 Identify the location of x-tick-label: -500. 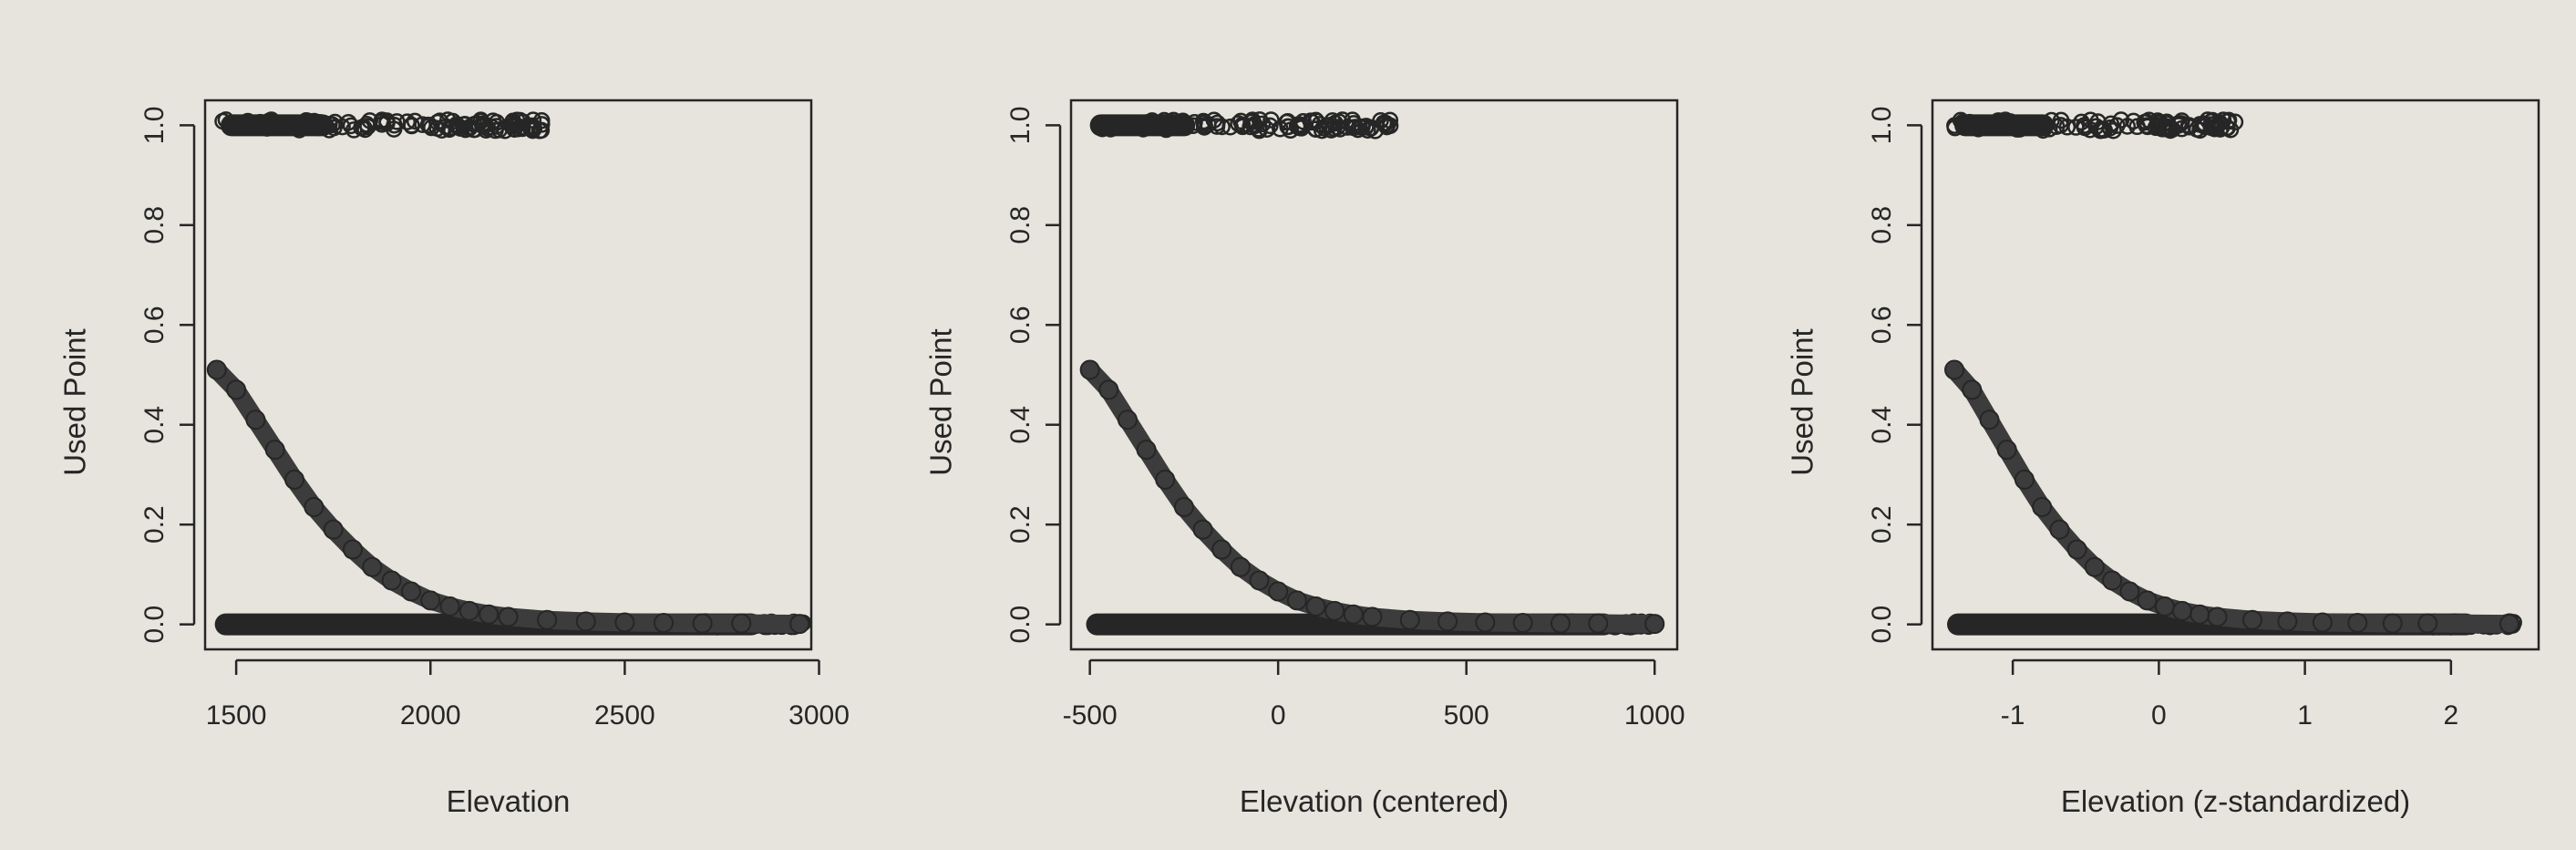
(1090, 715).